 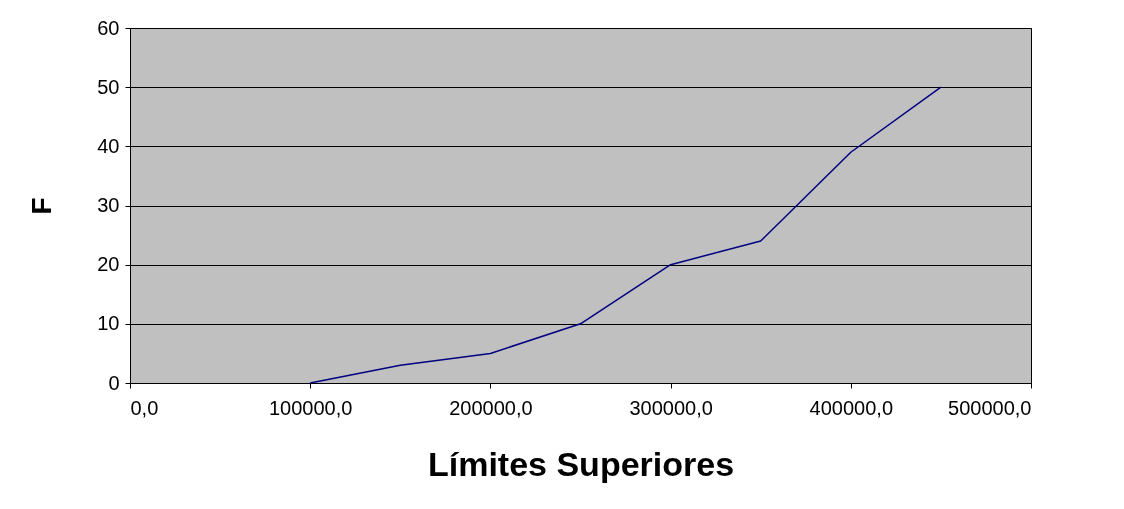 What do you see at coordinates (42, 206) in the screenshot?
I see `y-axis-title: F` at bounding box center [42, 206].